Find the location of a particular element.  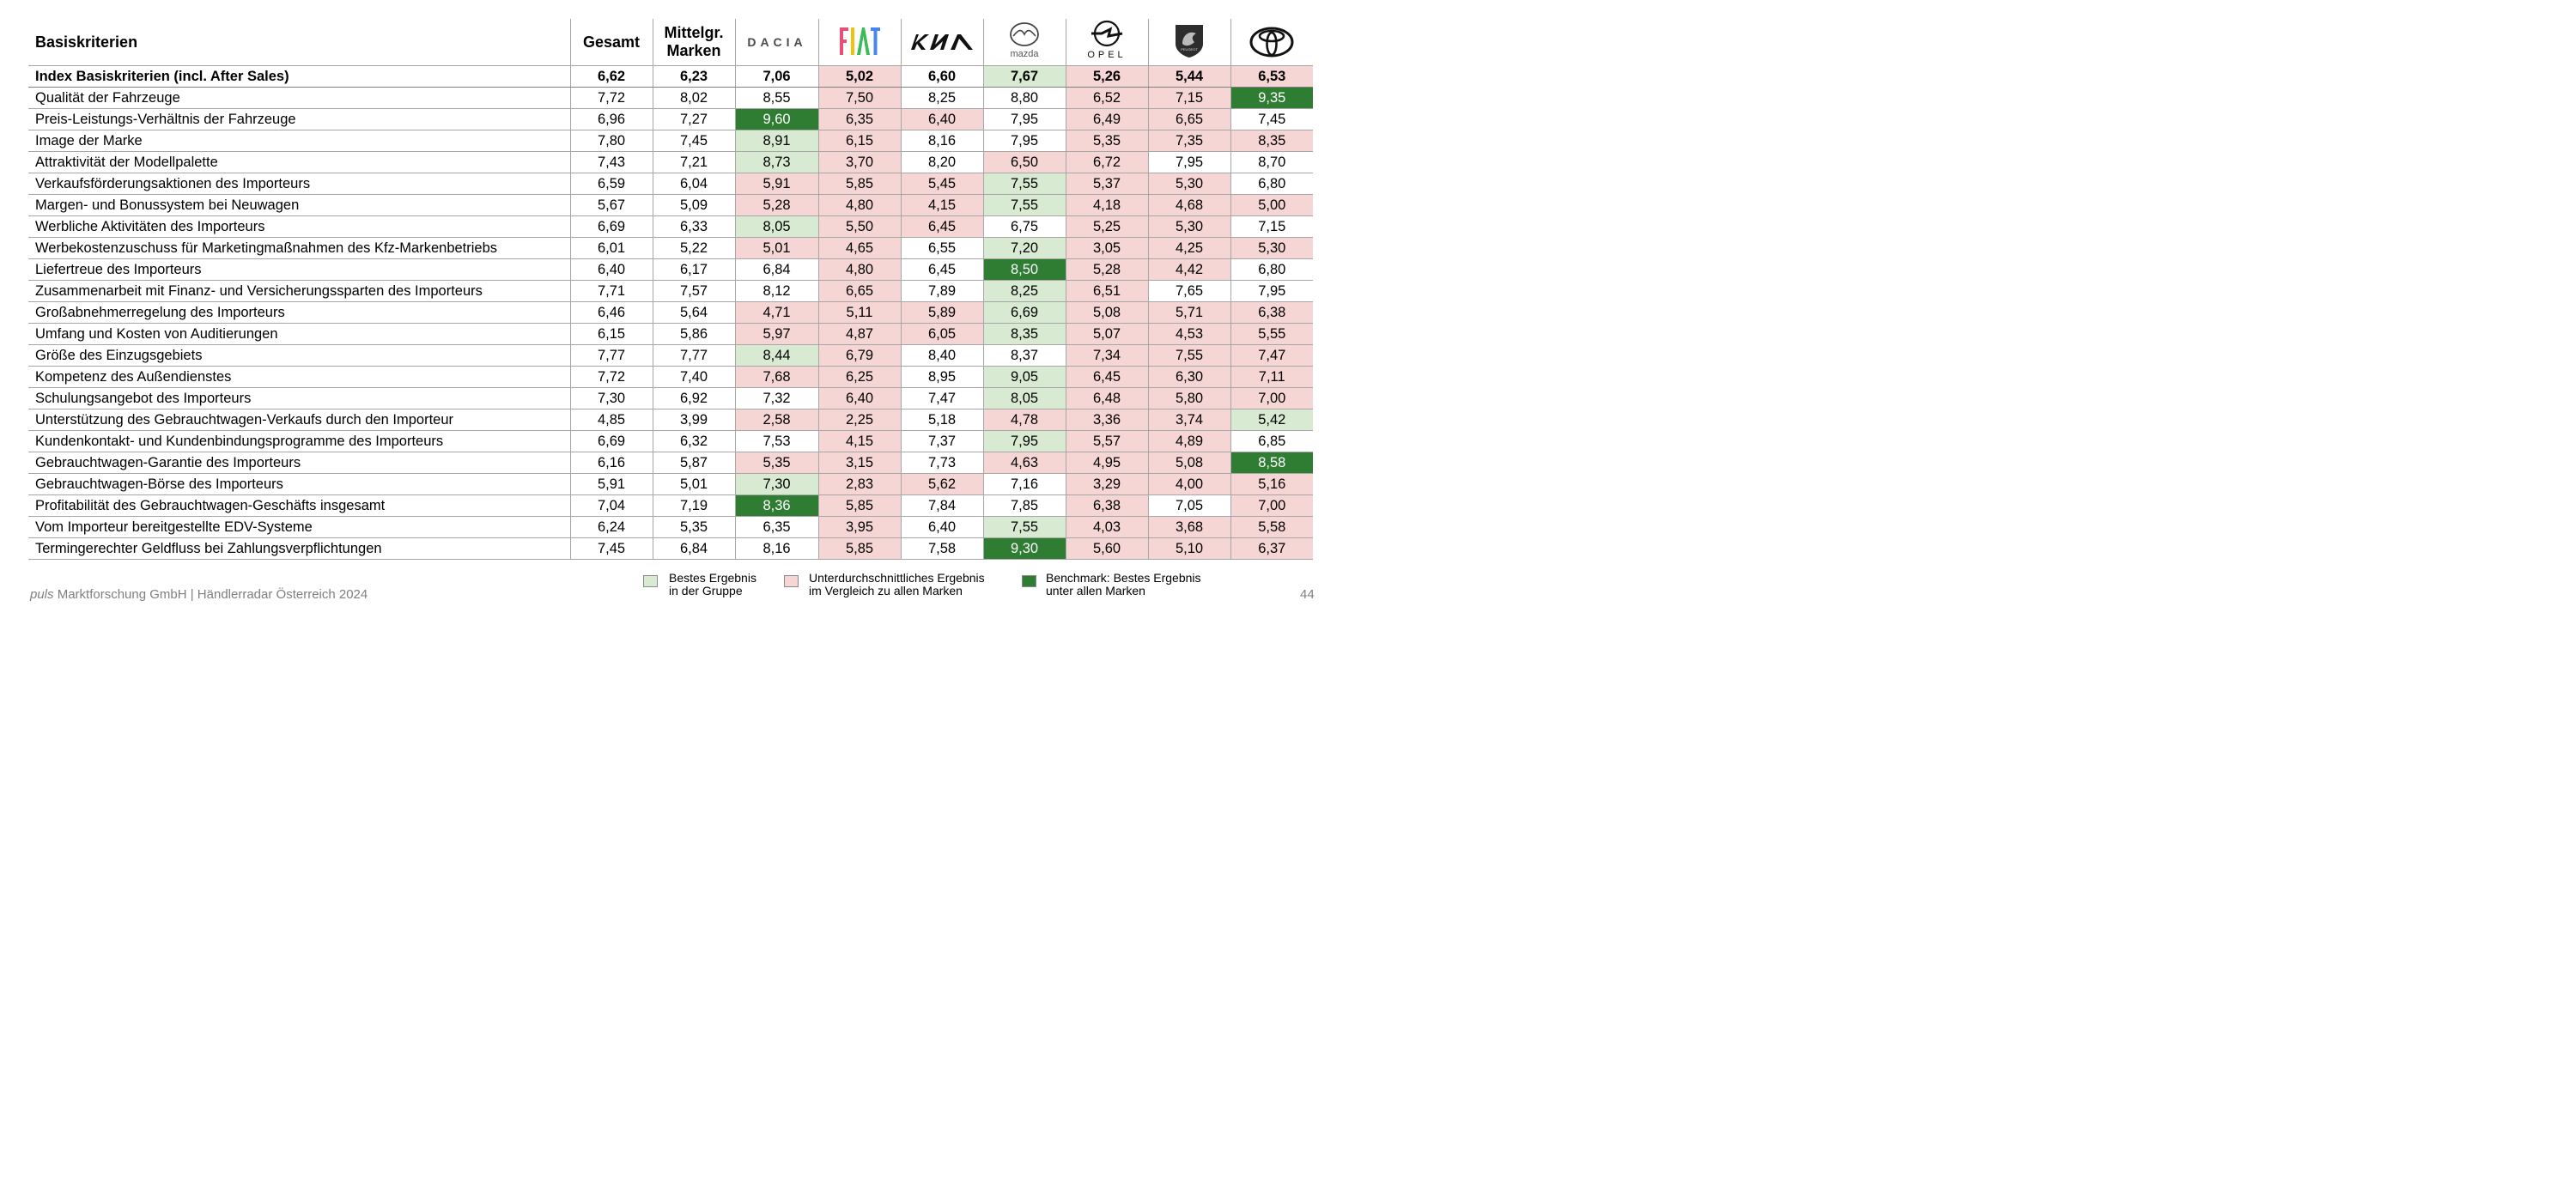

value-cell: 4,85 is located at coordinates (611, 420).